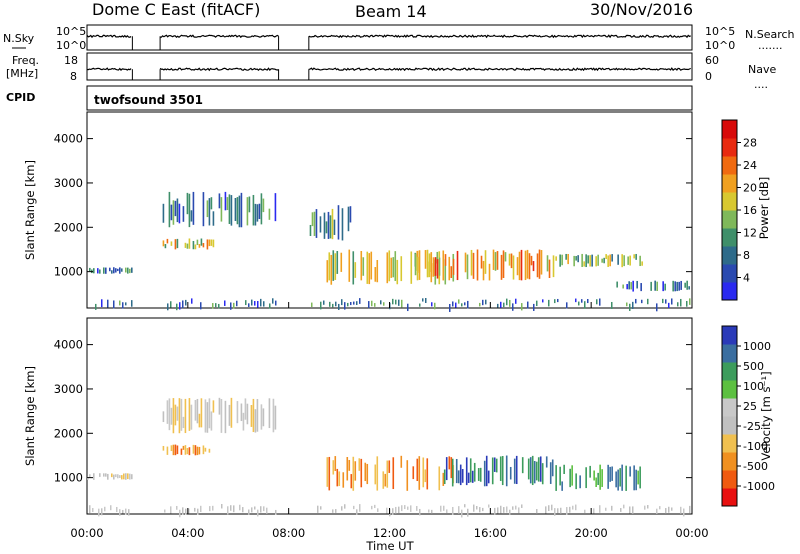  What do you see at coordinates (712, 60) in the screenshot?
I see `nave-tick-top: 60` at bounding box center [712, 60].